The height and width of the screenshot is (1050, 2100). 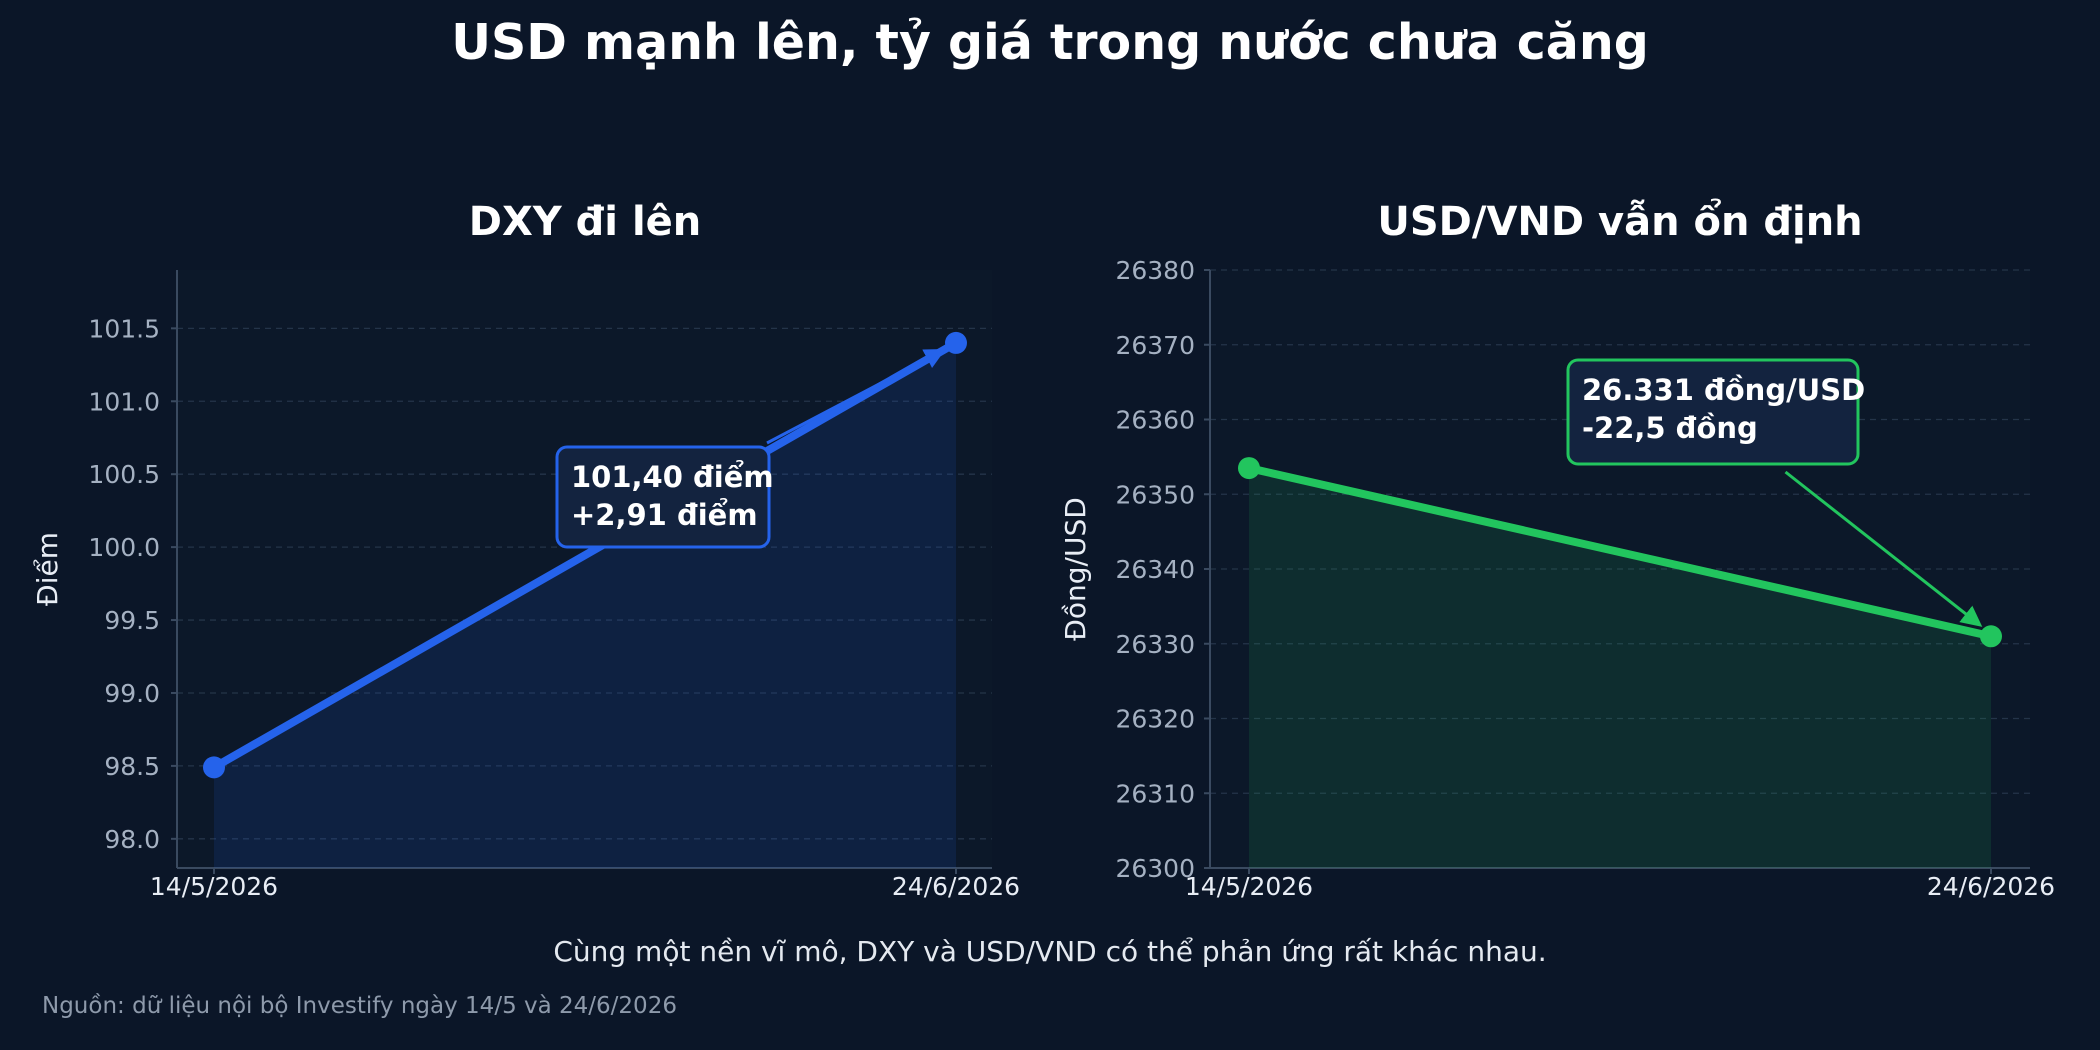 What do you see at coordinates (1155, 494) in the screenshot?
I see `y-tick-label: 26350` at bounding box center [1155, 494].